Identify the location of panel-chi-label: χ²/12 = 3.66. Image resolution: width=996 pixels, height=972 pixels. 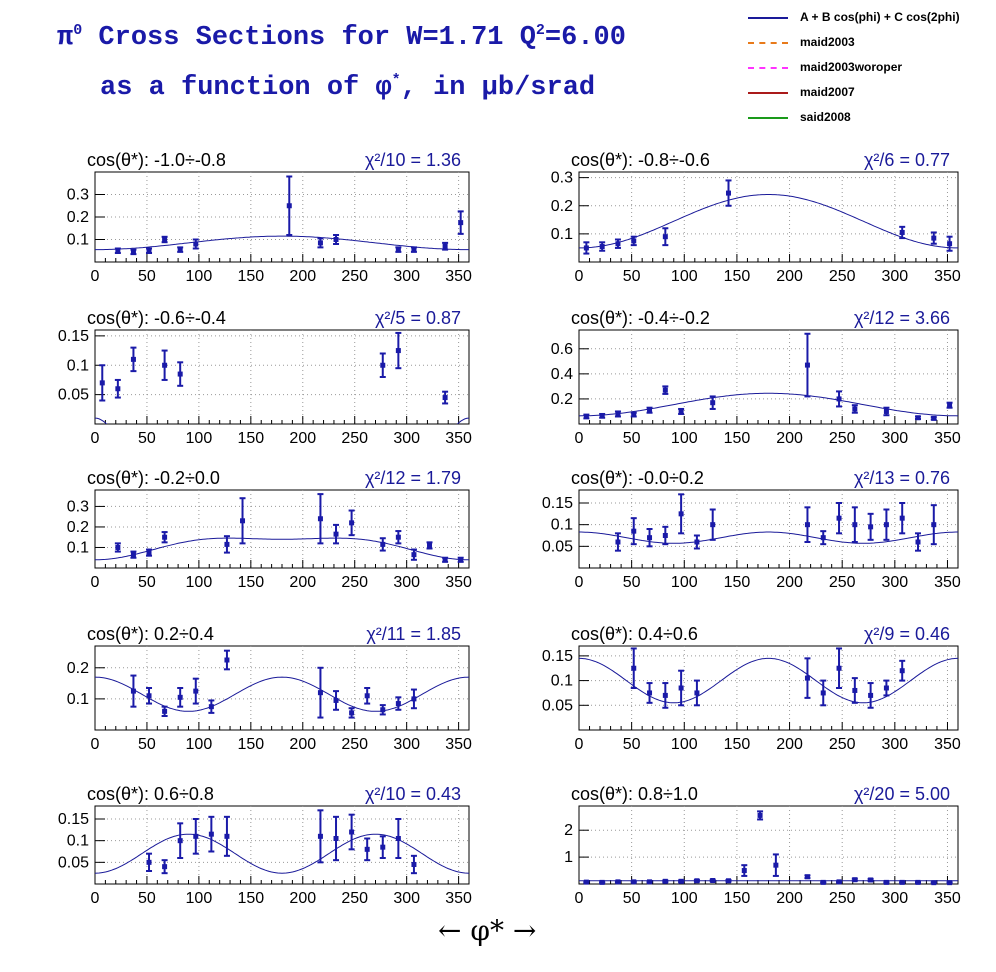
(902, 318).